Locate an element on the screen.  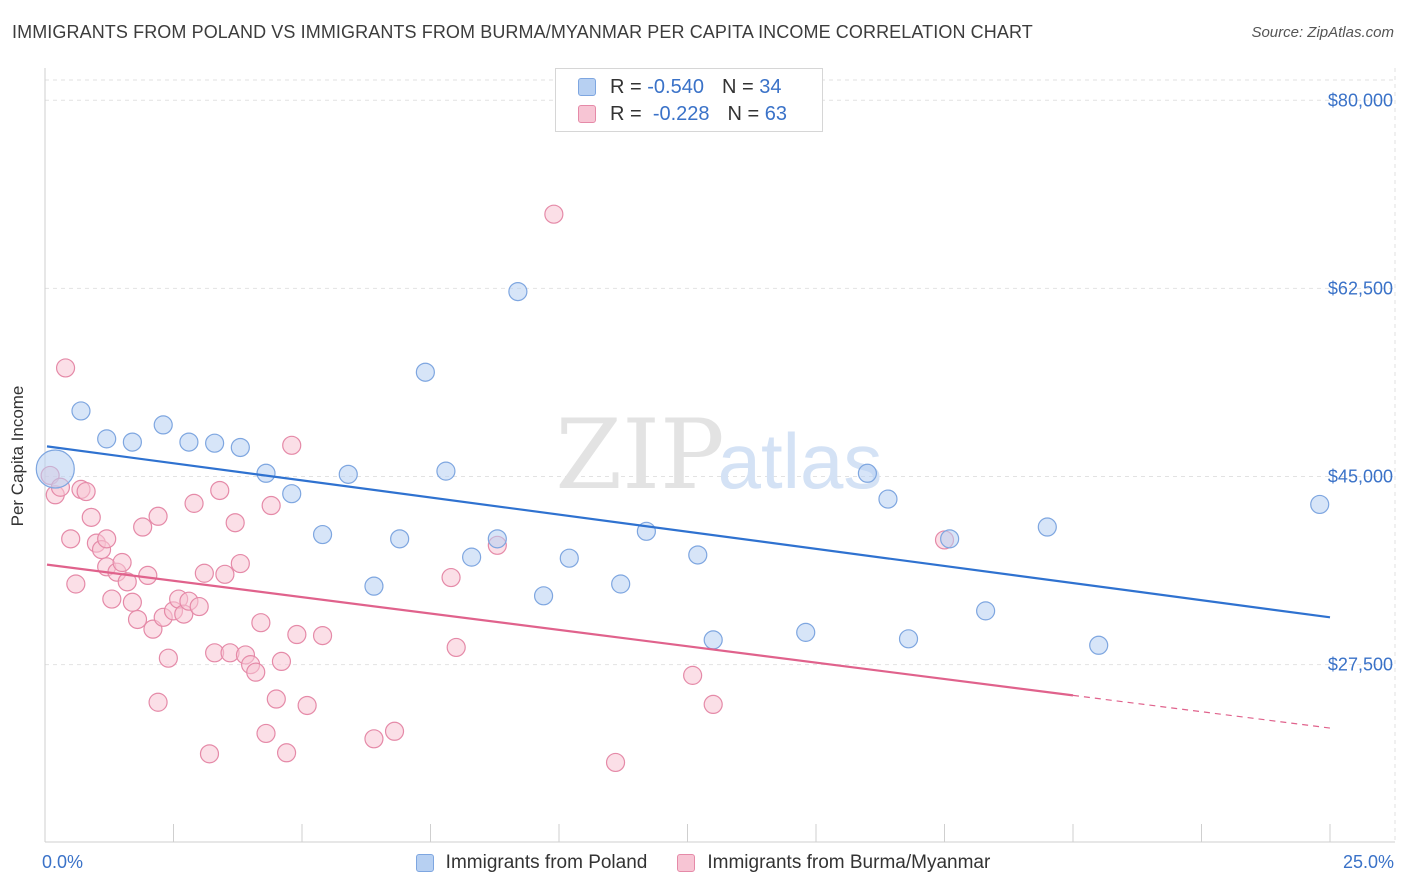
trend-line-burma is located at coordinates (560, 630).